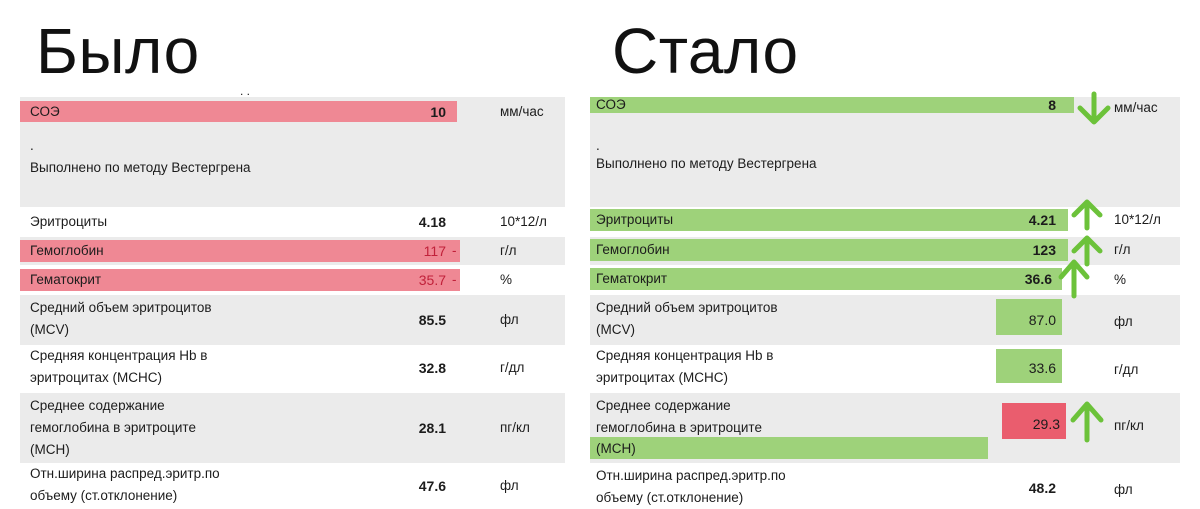 The image size is (1200, 509). Describe the element at coordinates (706, 163) in the screenshot. I see `method-note-after: Выполнено по методу Вестергрена` at that location.